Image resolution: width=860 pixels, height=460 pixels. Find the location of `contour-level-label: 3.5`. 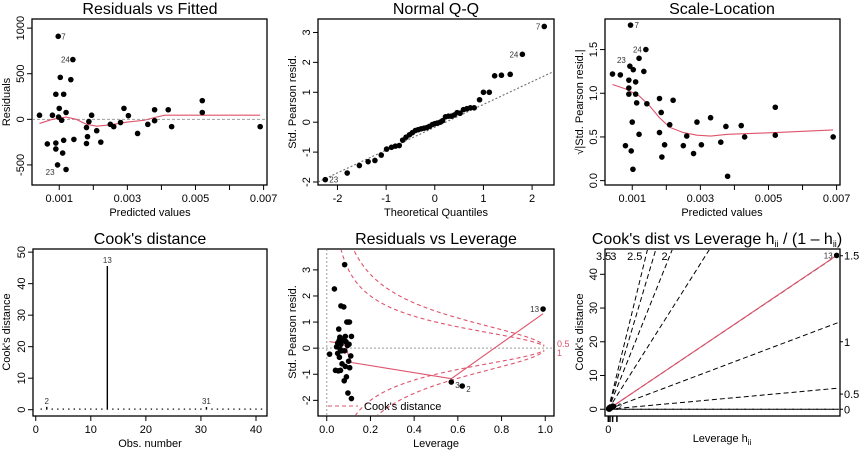

contour-level-label: 3.5 is located at coordinates (603, 257).